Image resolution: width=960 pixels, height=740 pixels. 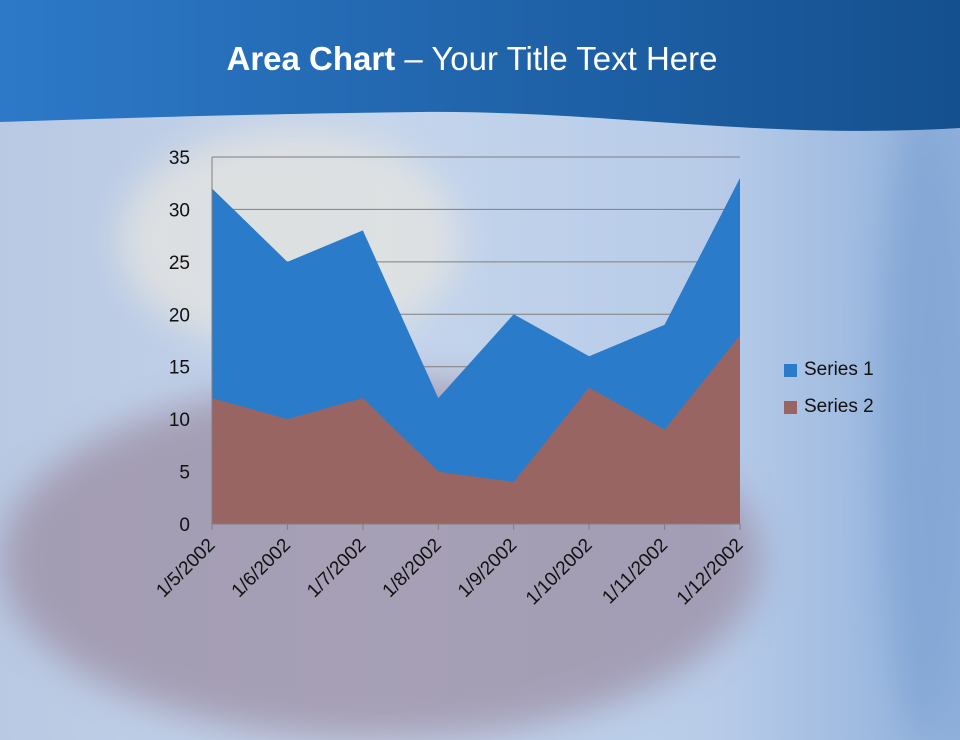 What do you see at coordinates (487, 568) in the screenshot?
I see `x-tick-label: 1/9/2002` at bounding box center [487, 568].